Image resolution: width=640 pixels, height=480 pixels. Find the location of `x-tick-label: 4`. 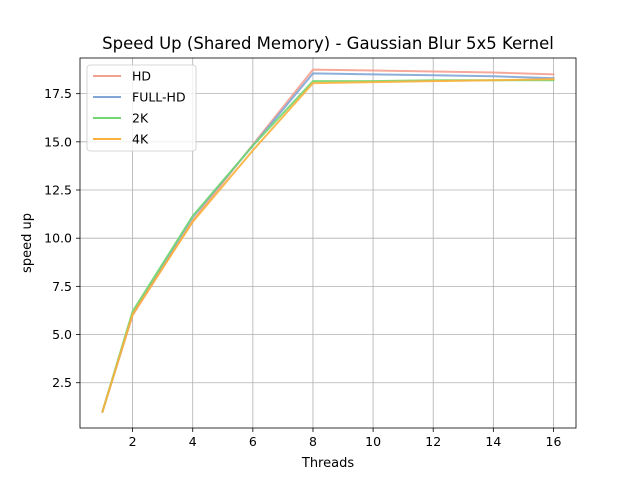

x-tick-label: 4 is located at coordinates (193, 441).